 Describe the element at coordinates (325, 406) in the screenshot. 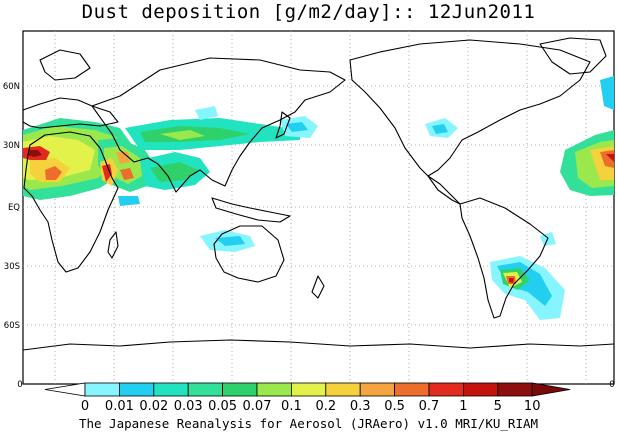

I see `colorbar-level-label: 0.2` at that location.